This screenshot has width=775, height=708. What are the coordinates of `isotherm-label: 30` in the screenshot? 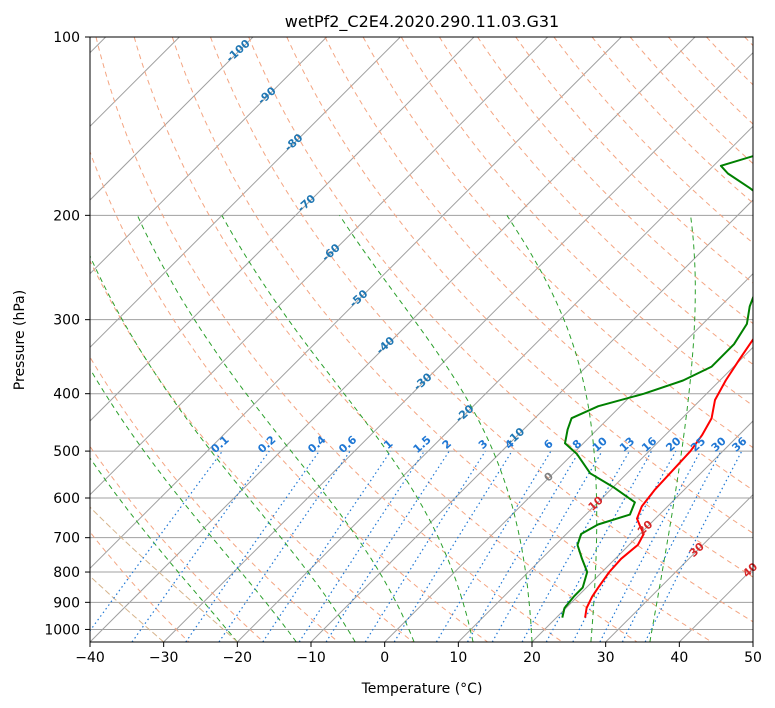 It's located at (697, 550).